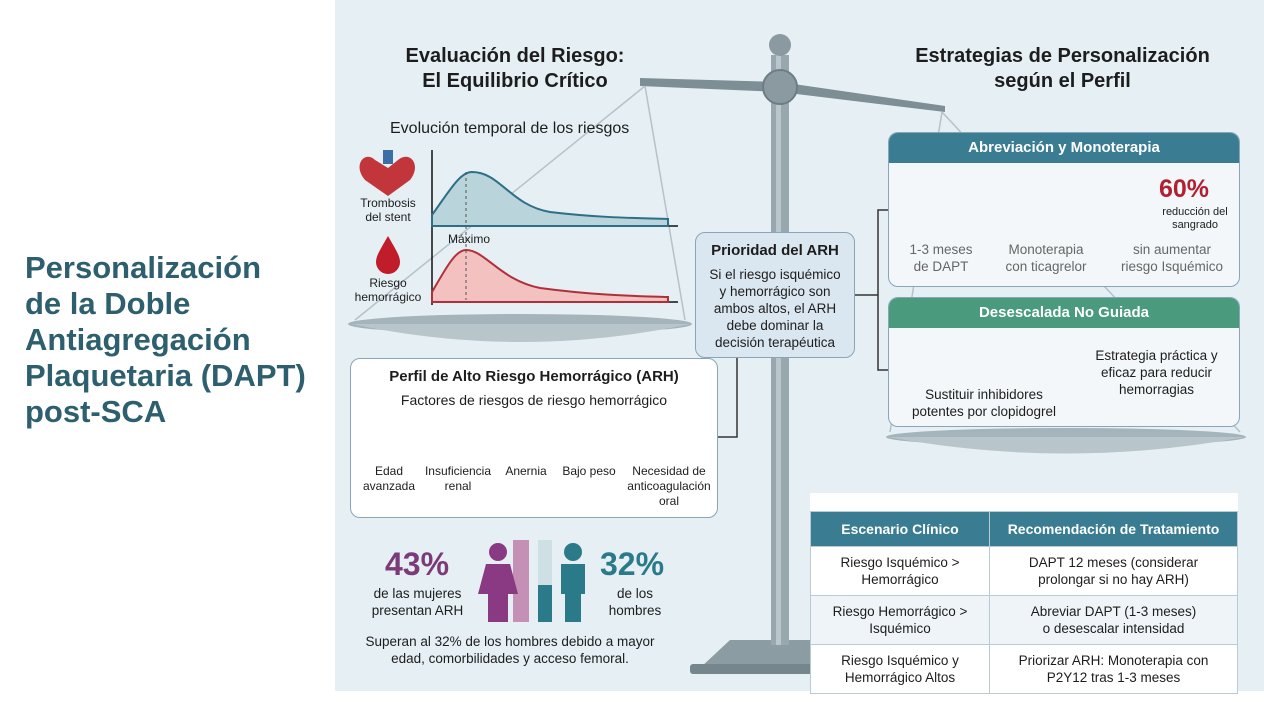 This screenshot has height=712, width=1264. I want to click on men-value: 32%, so click(632, 564).